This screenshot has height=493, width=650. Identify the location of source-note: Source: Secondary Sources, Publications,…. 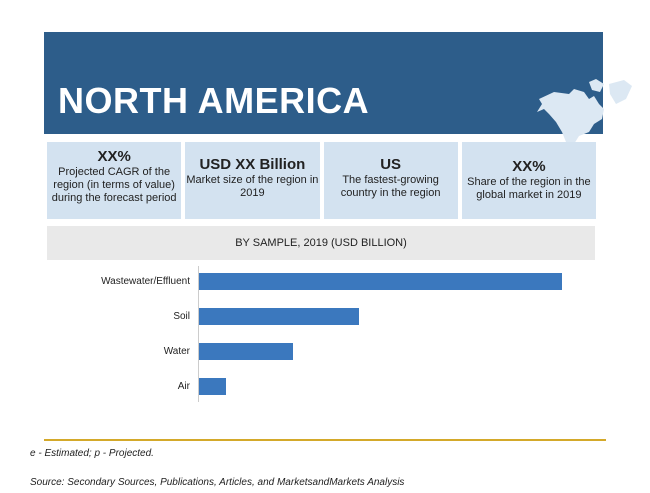
(217, 482).